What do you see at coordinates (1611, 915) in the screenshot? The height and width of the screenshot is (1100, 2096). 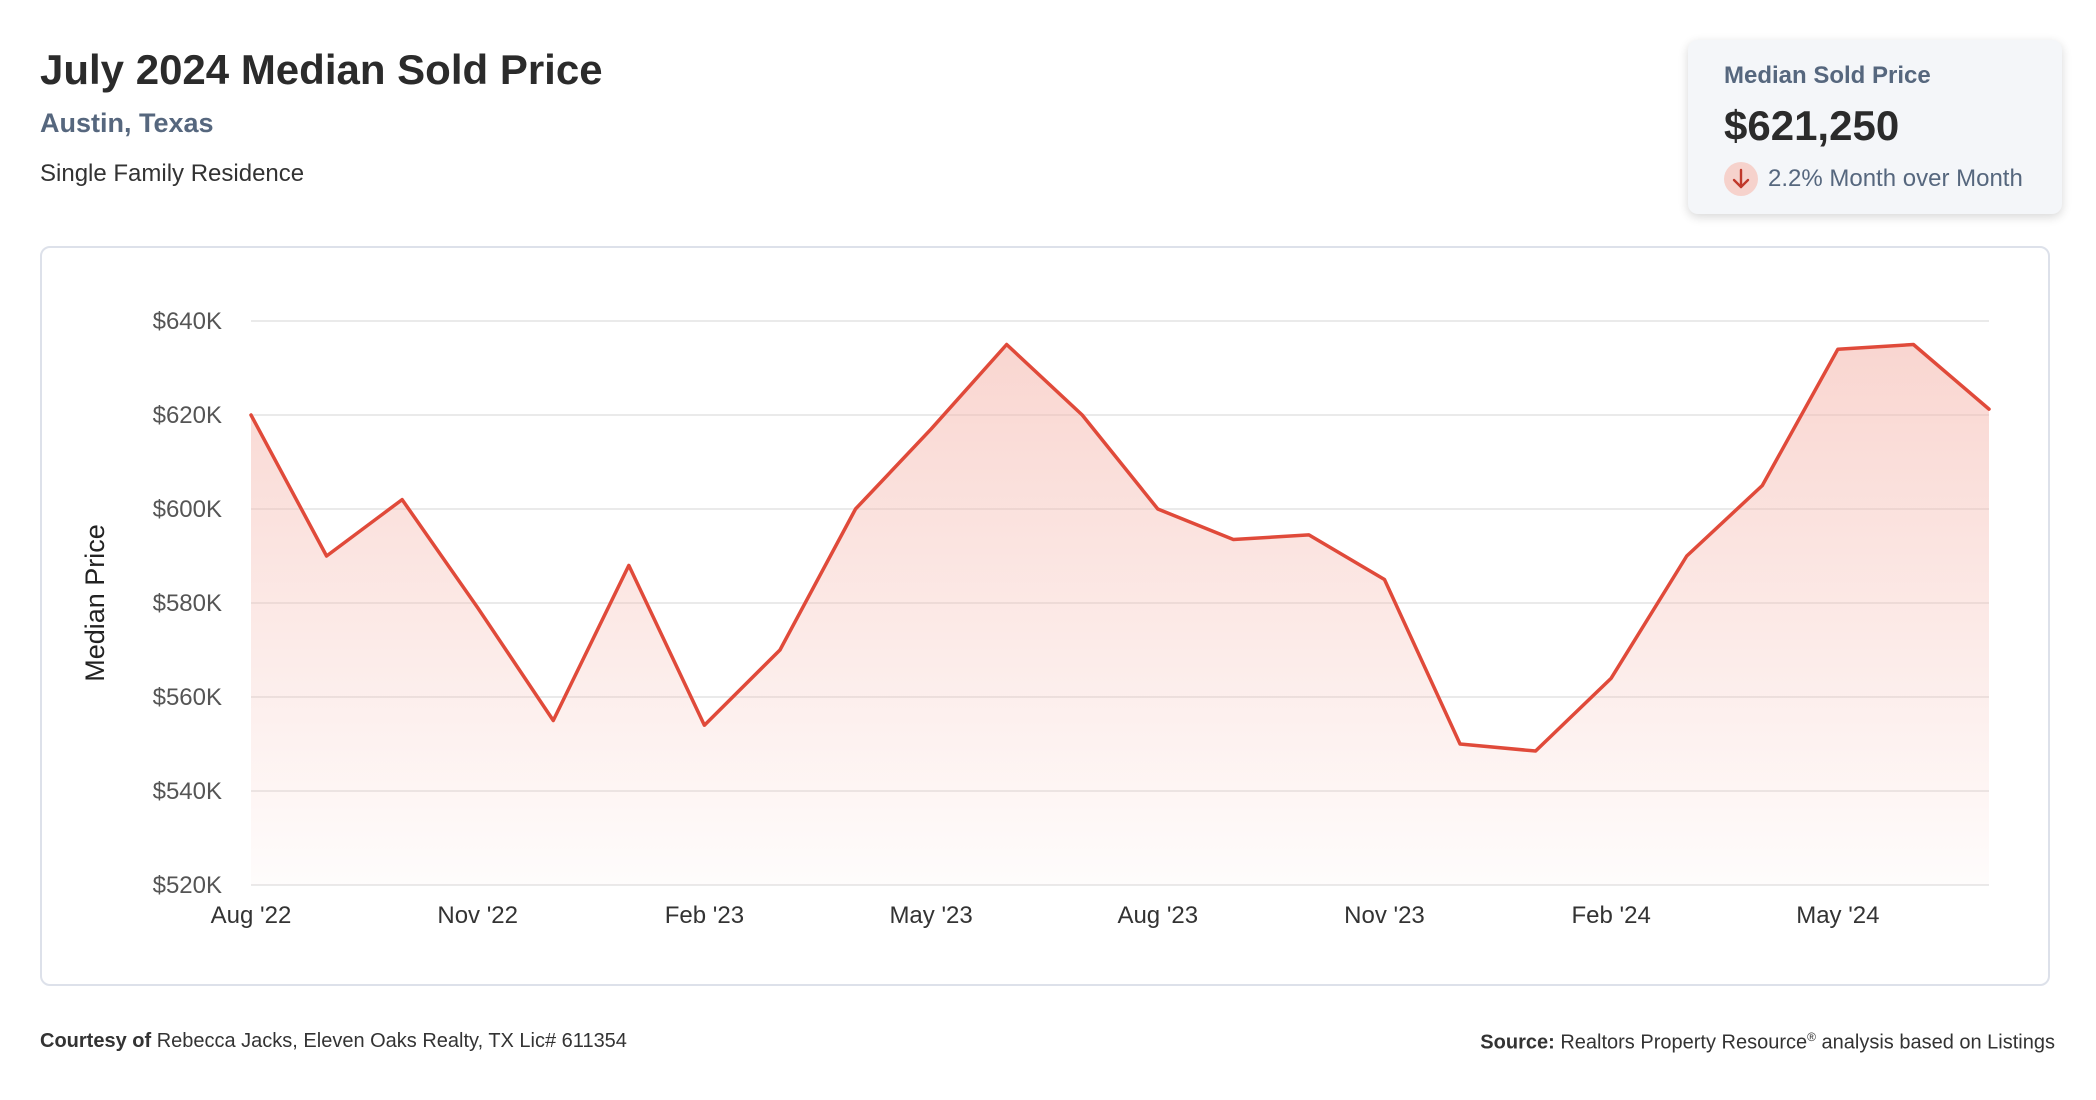 I see `x-tick-label: Feb '24` at bounding box center [1611, 915].